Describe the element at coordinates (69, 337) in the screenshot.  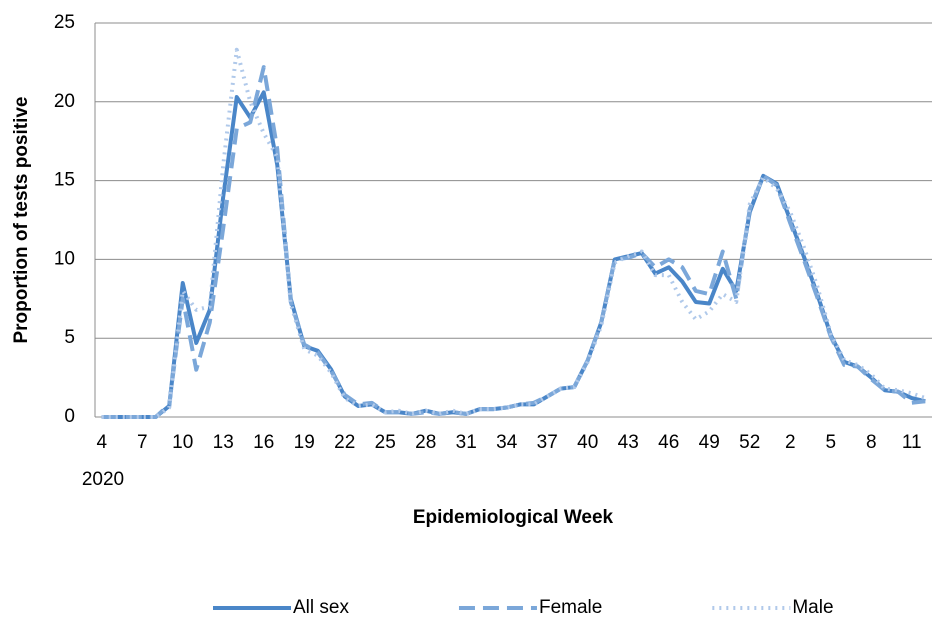
I see `y-tick-label: 5` at that location.